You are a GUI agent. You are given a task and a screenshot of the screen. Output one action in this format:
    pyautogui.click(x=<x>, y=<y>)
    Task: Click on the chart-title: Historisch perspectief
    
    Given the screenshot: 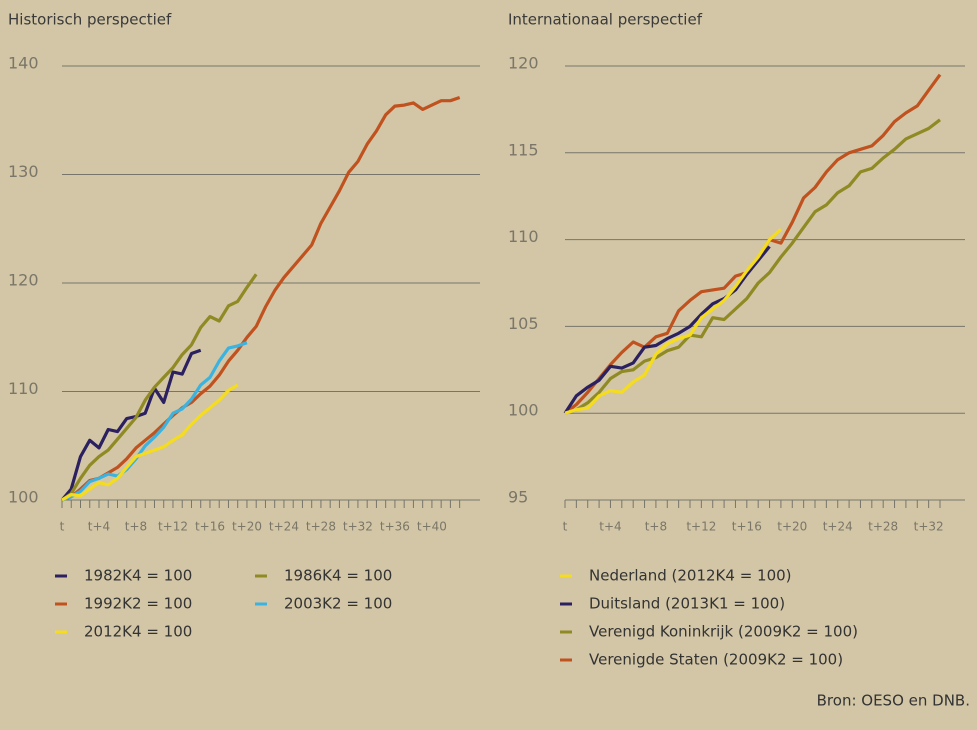 What is the action you would take?
    pyautogui.click(x=90, y=20)
    